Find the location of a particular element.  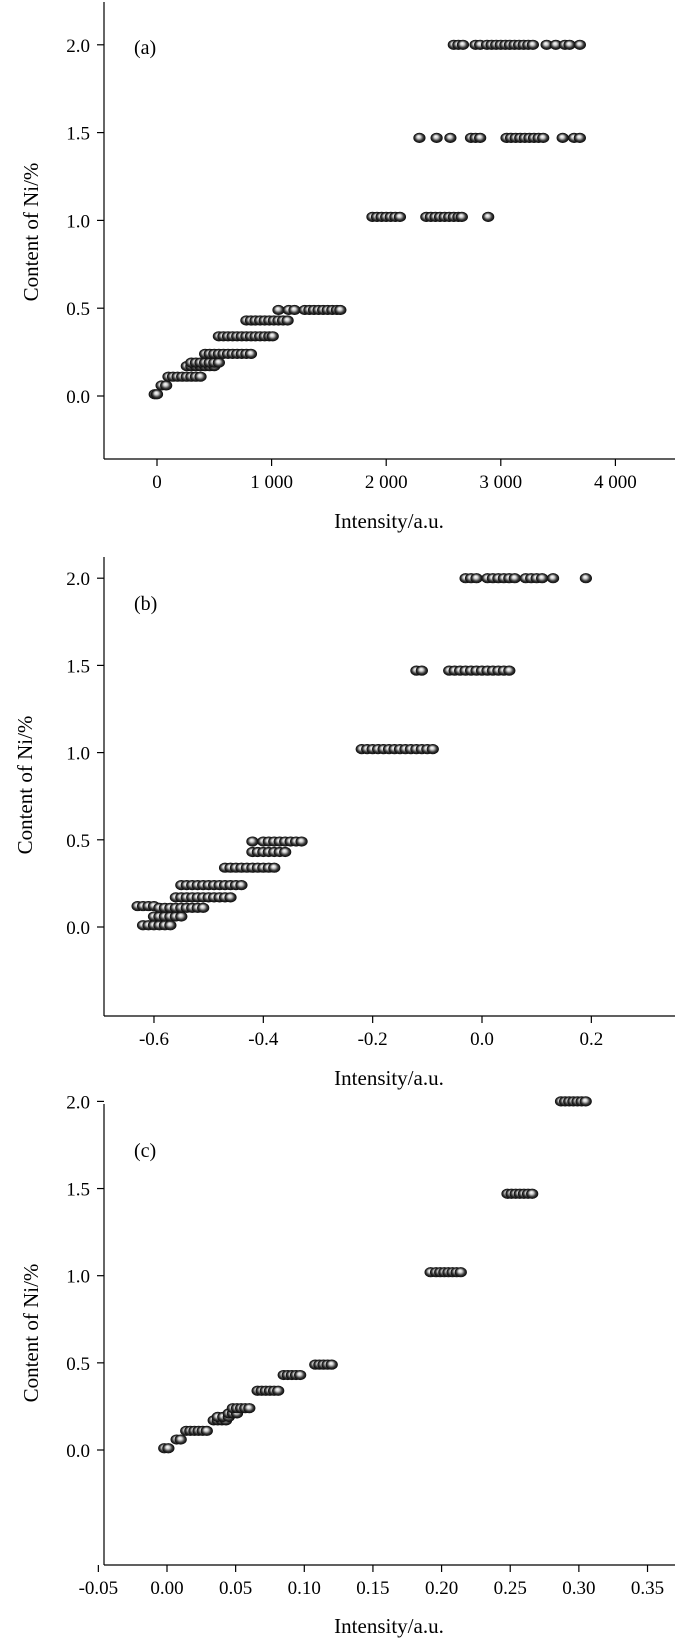

x-tick-label: 0.25 is located at coordinates (510, 1588).